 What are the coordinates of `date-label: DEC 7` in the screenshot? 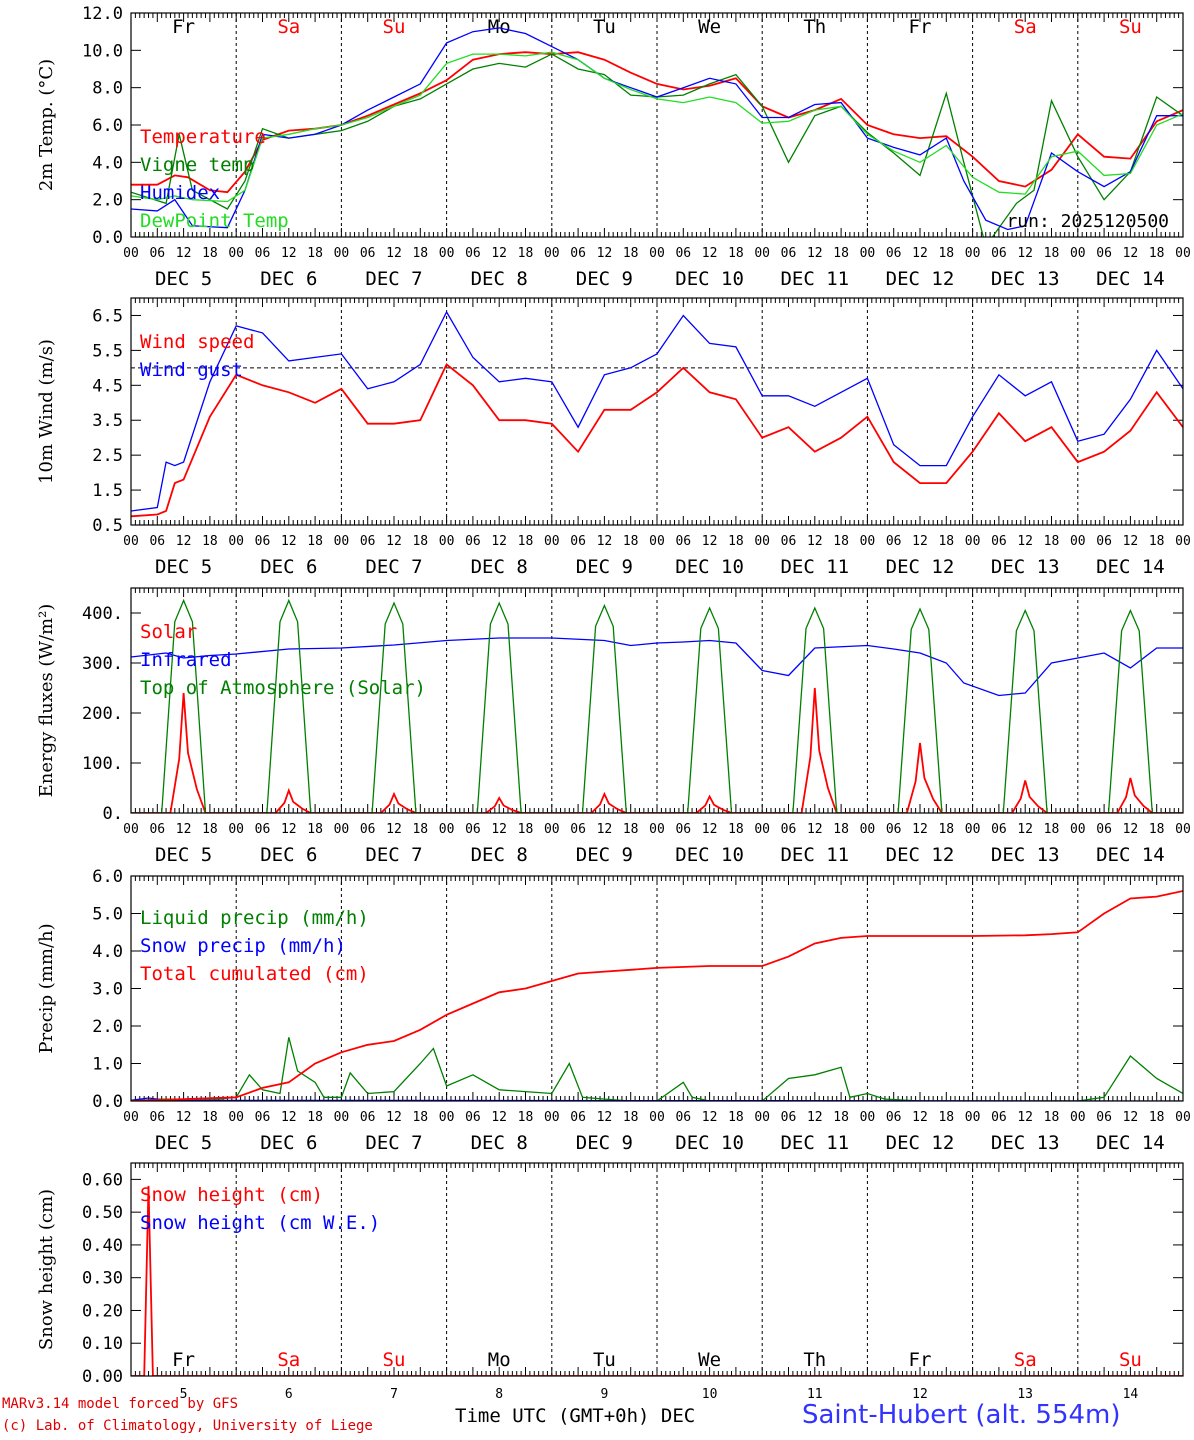 It's located at (393, 567).